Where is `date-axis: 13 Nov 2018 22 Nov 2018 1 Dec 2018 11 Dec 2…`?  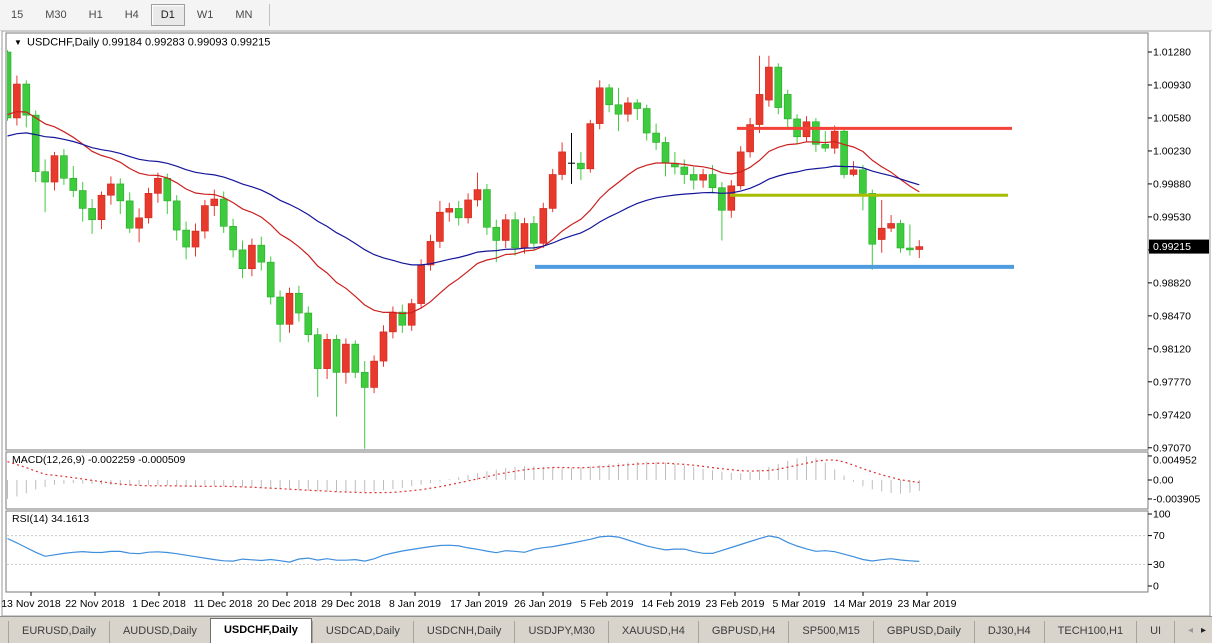 date-axis: 13 Nov 2018 22 Nov 2018 1 Dec 2018 11 Dec 2… is located at coordinates (479, 601).